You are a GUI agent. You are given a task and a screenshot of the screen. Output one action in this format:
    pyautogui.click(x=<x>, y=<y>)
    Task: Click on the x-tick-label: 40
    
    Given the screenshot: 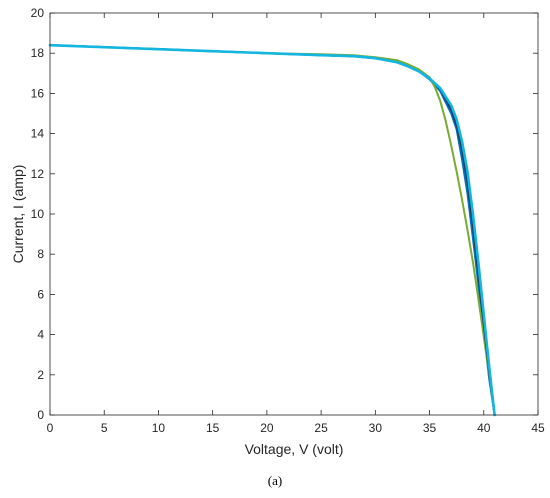 What is the action you would take?
    pyautogui.click(x=484, y=428)
    